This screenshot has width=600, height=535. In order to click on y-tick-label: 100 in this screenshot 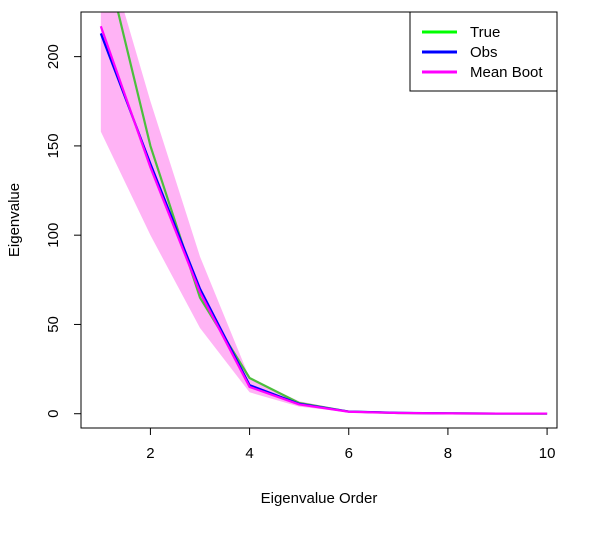, I will do `click(53, 235)`.